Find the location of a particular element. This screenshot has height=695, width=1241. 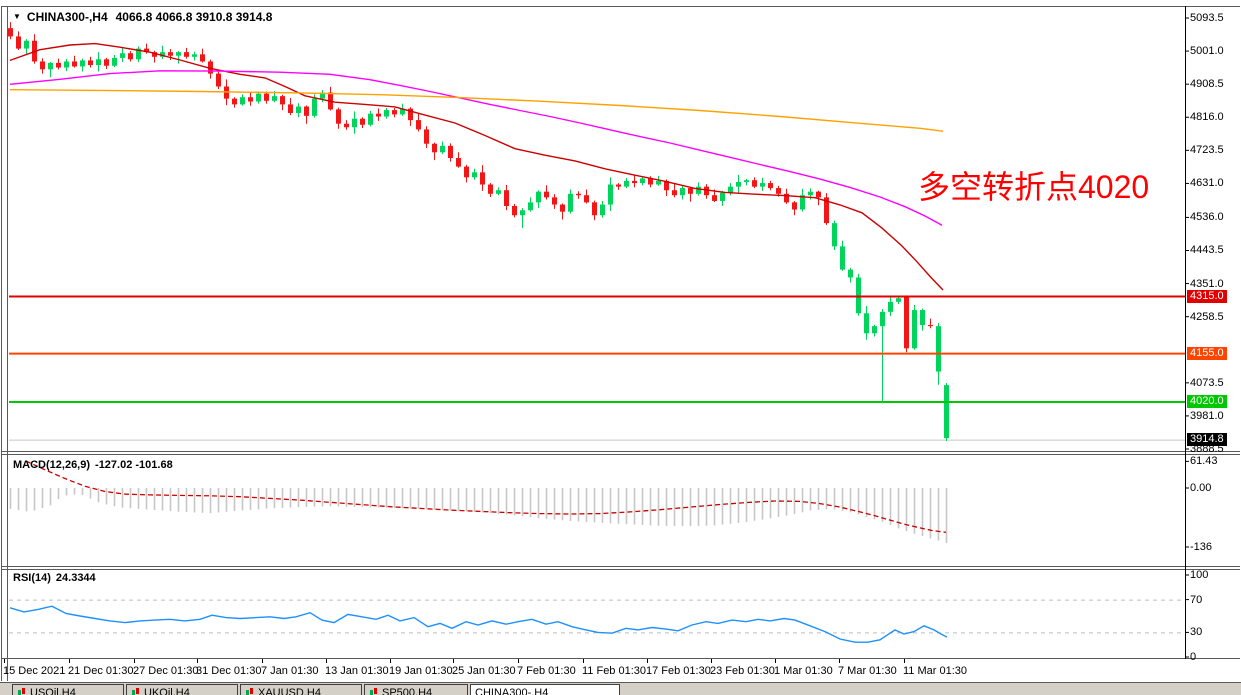

macd-signal-line is located at coordinates (486, 496).